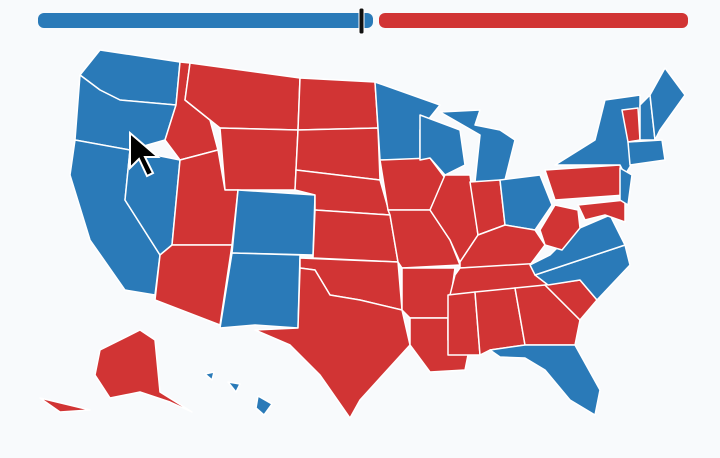 The width and height of the screenshot is (720, 458). I want to click on bar-handle, so click(361, 21).